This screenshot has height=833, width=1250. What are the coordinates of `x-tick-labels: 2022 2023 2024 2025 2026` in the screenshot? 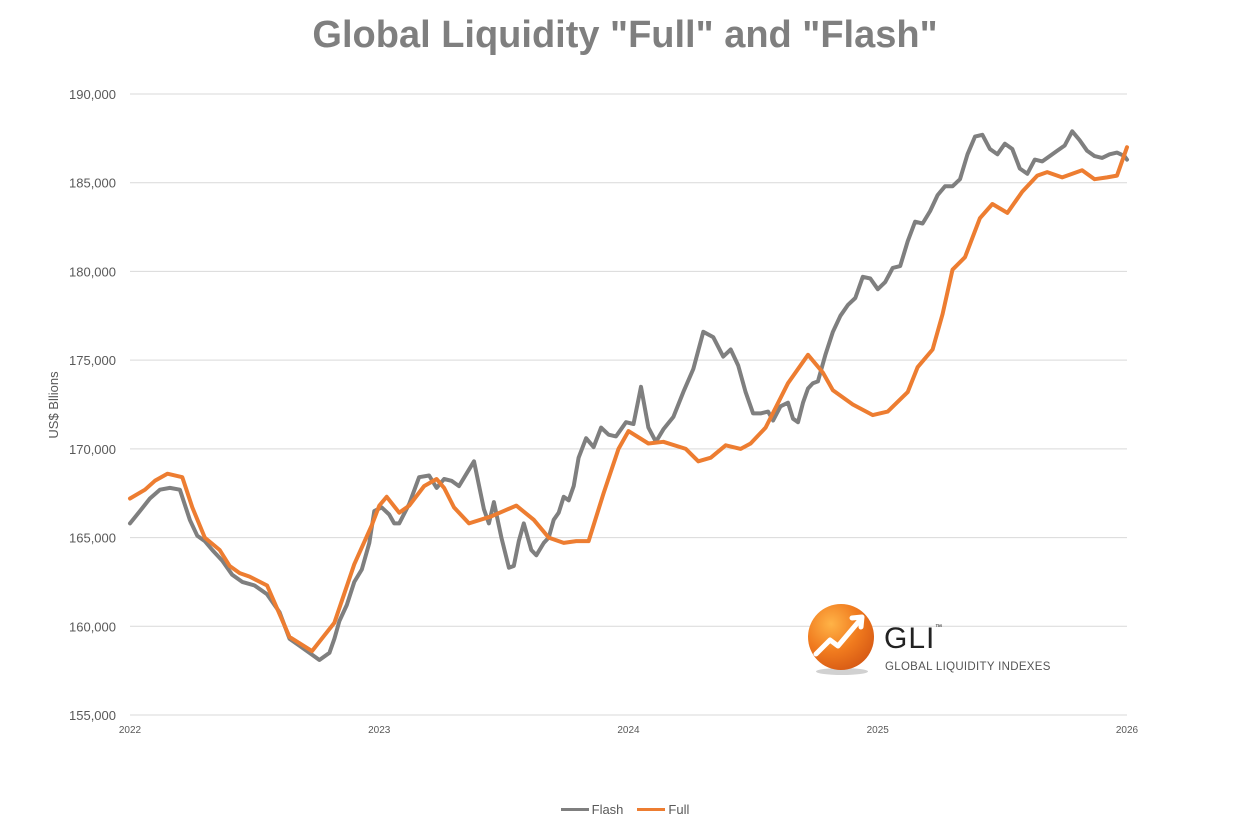 It's located at (629, 730).